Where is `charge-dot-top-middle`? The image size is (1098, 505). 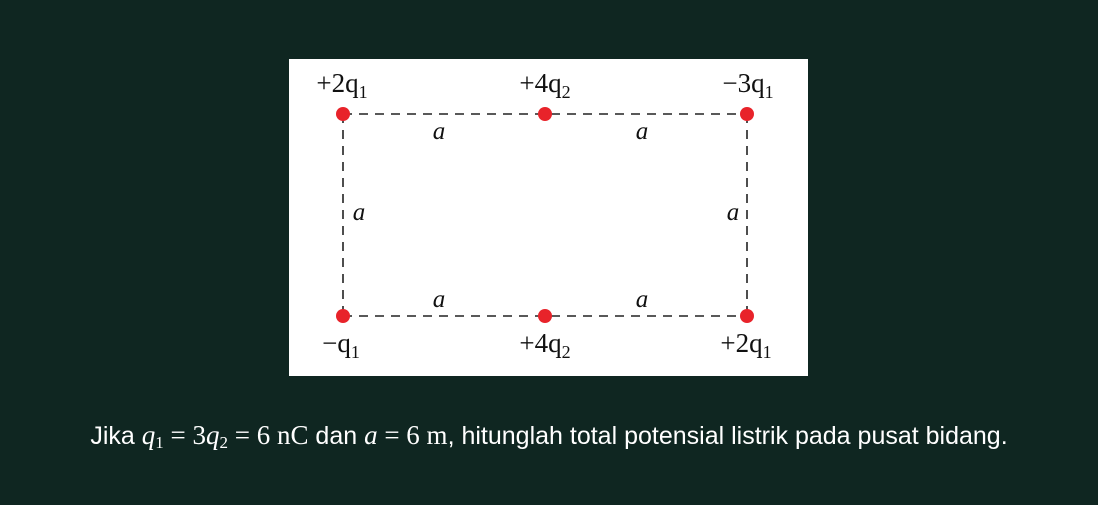 charge-dot-top-middle is located at coordinates (545, 114).